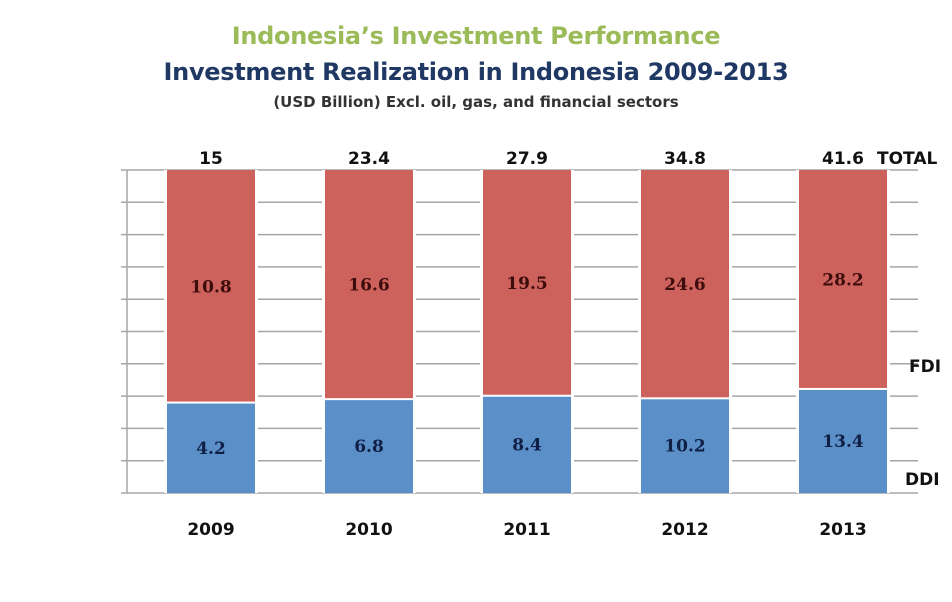 Image resolution: width=952 pixels, height=602 pixels. I want to click on data-label-ddi: 13.4, so click(843, 442).